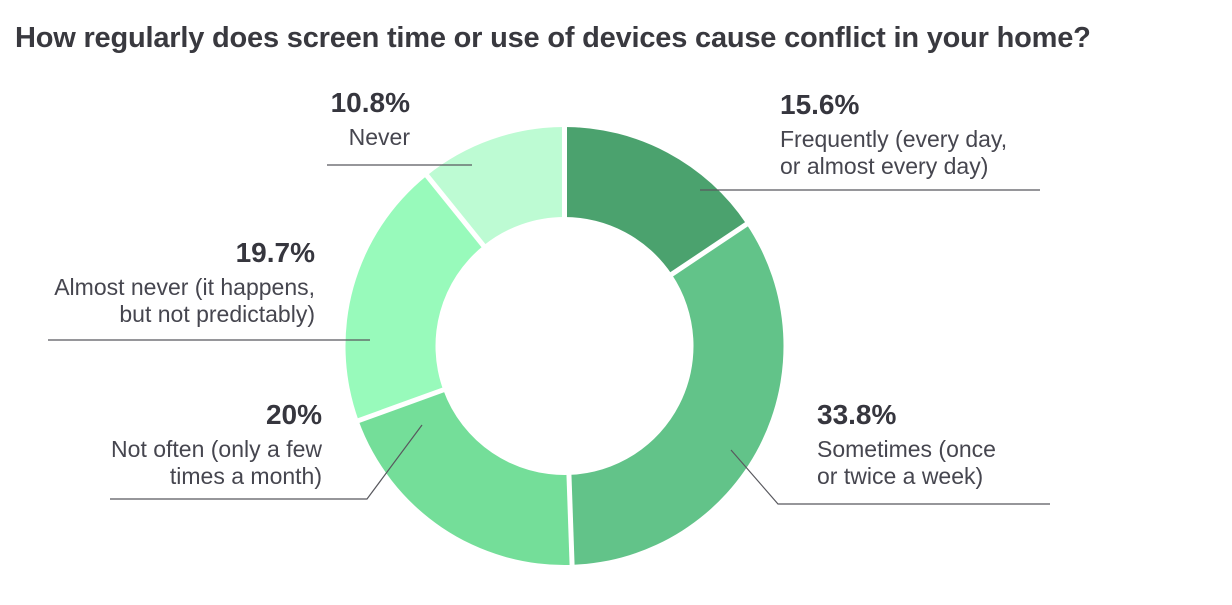  Describe the element at coordinates (857, 414) in the screenshot. I see `percent-value-sometimes: 33.8%` at that location.